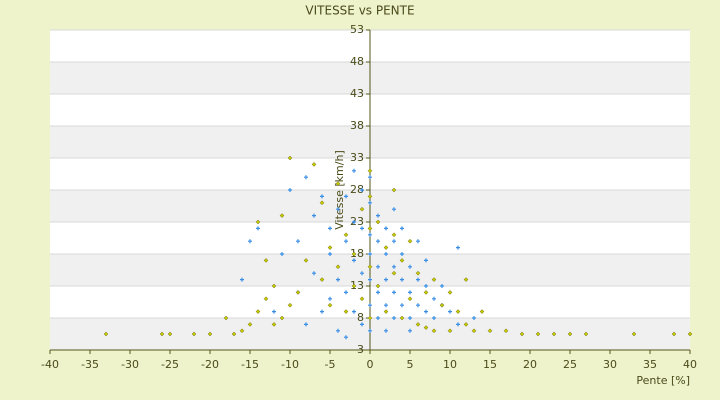  What do you see at coordinates (357, 29) in the screenshot?
I see `y-tick-label: 53` at bounding box center [357, 29].